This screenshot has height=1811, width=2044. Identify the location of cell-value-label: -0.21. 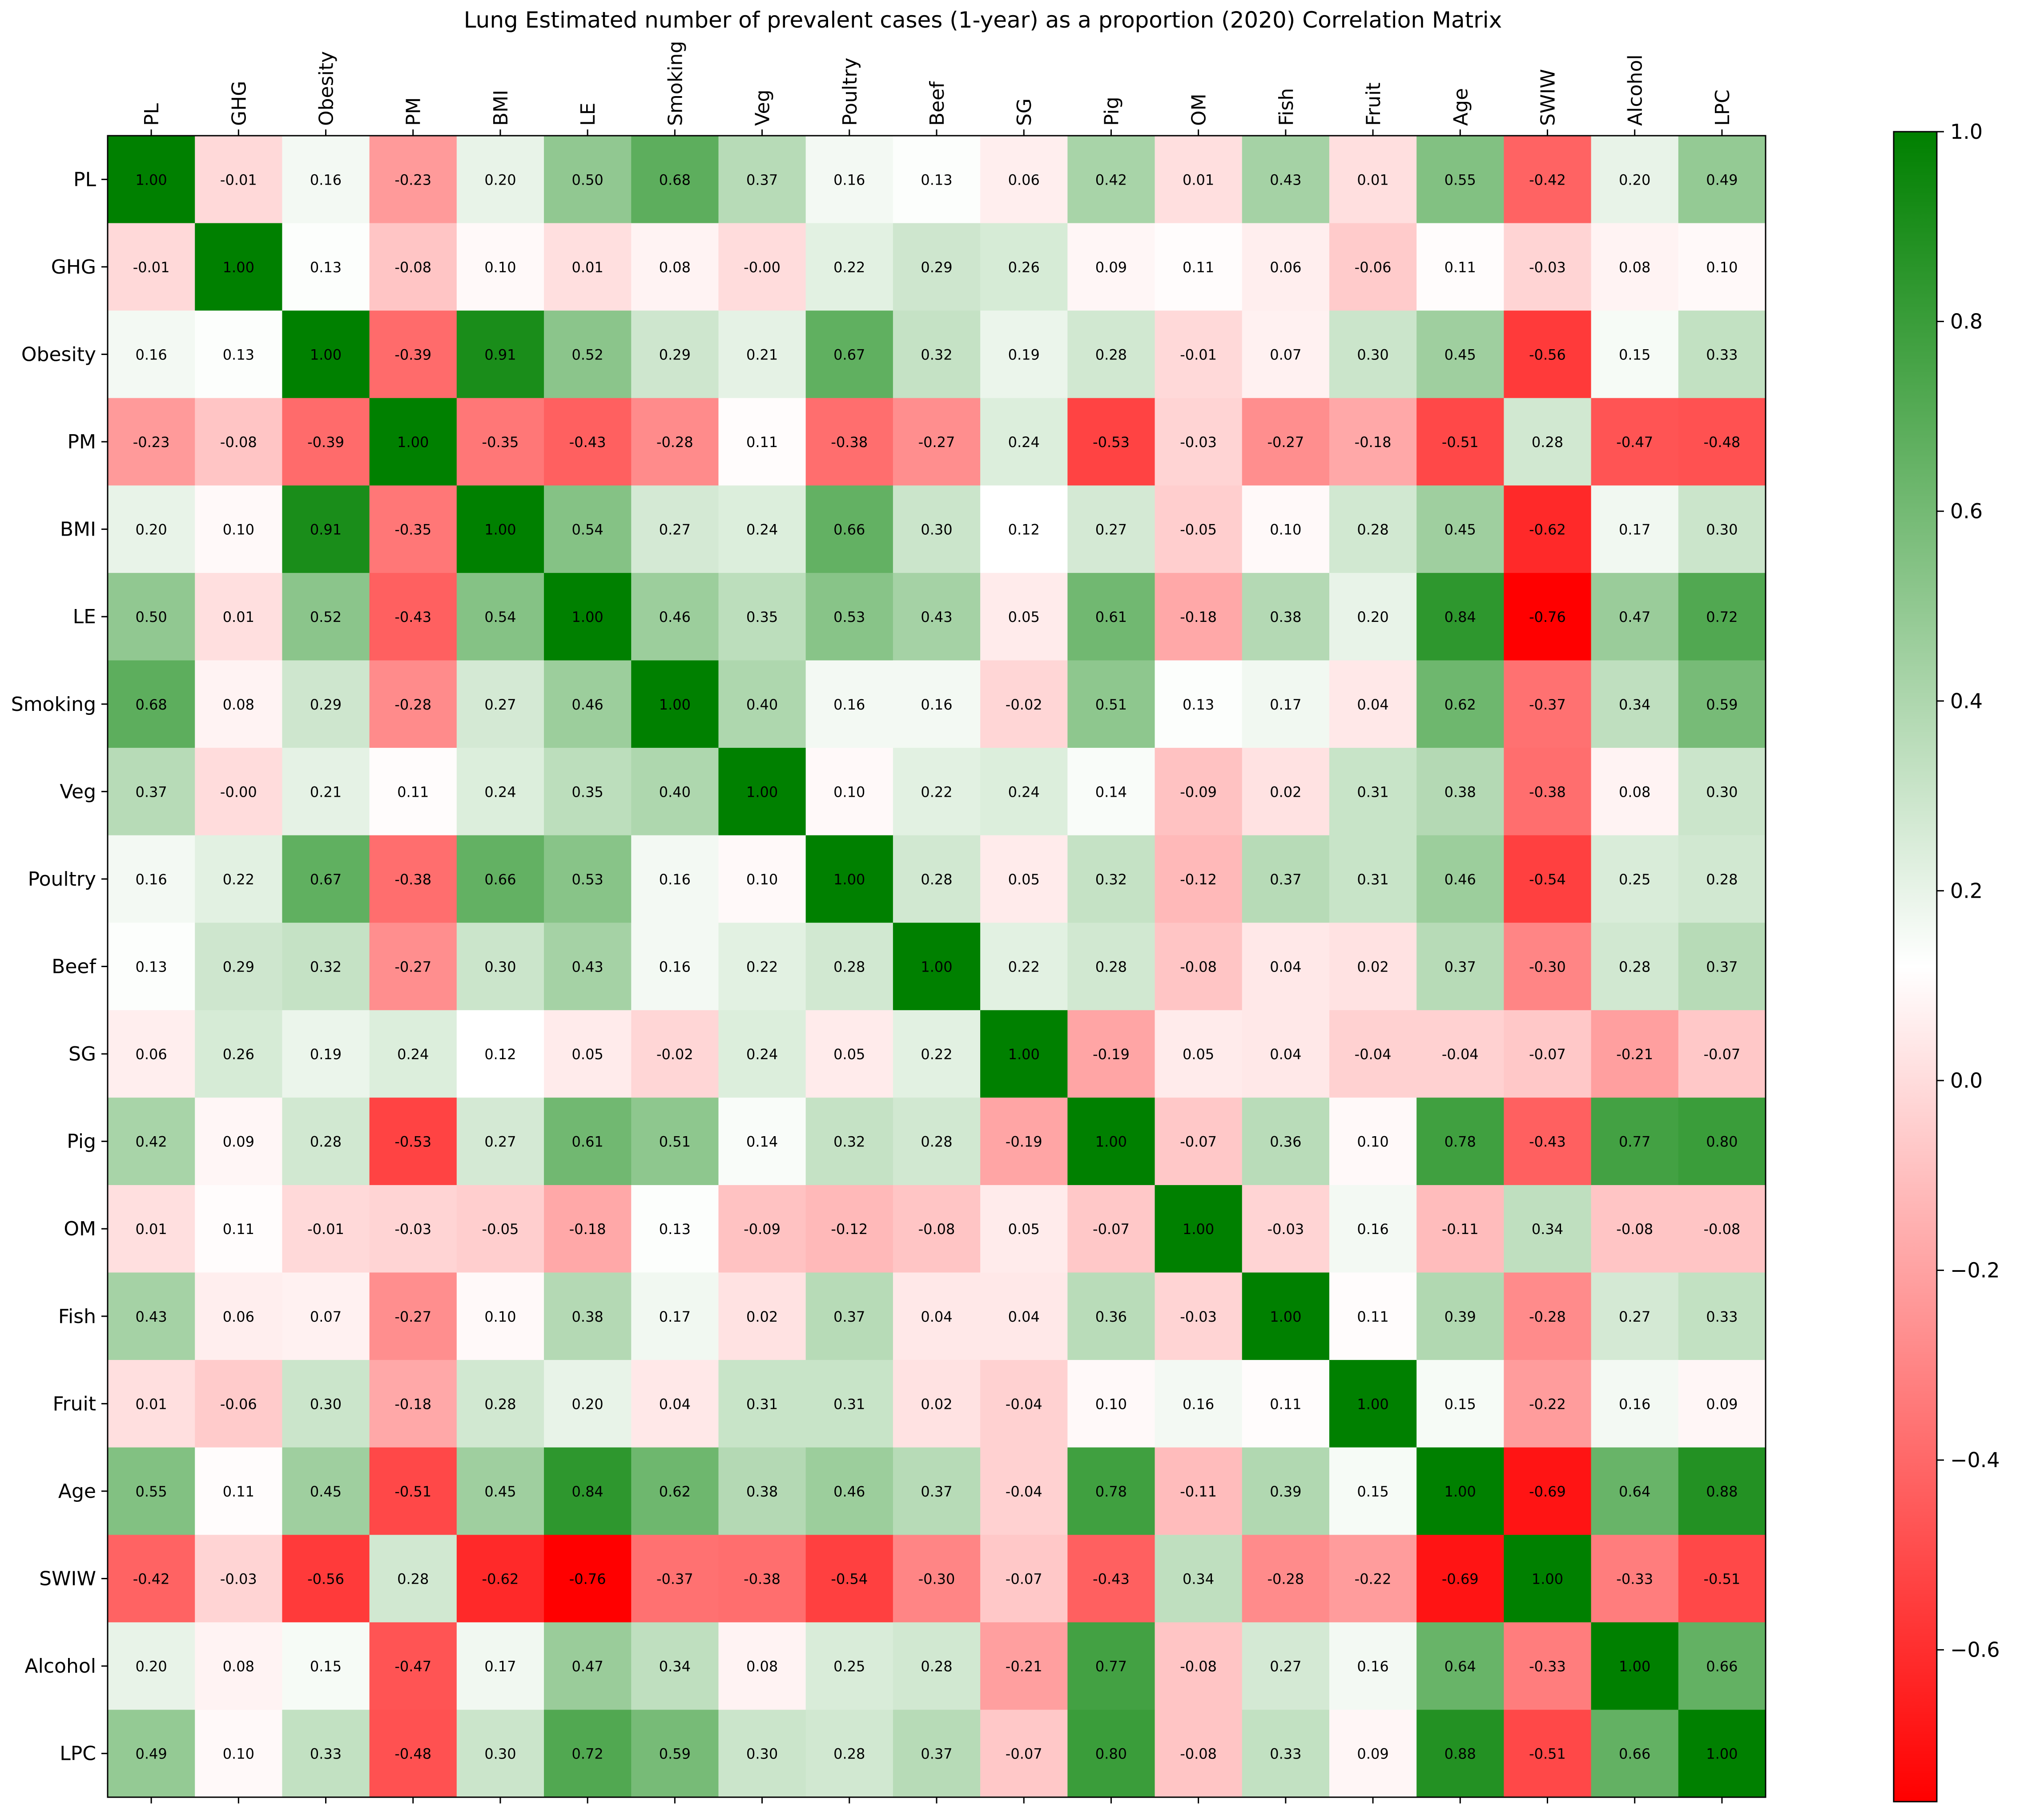
(1634, 1054).